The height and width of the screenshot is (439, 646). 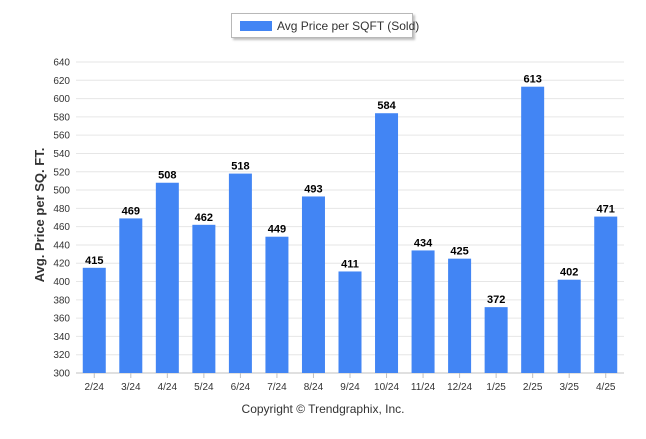 What do you see at coordinates (61, 374) in the screenshot?
I see `y-tick-label: 300` at bounding box center [61, 374].